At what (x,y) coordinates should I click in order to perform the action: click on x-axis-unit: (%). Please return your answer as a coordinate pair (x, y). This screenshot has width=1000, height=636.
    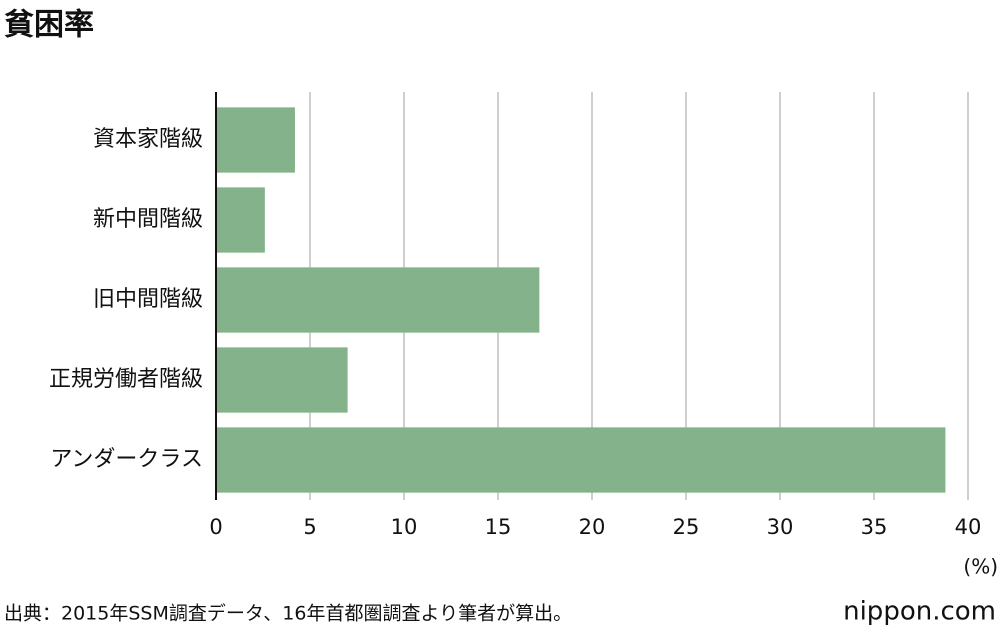
    Looking at the image, I should click on (980, 567).